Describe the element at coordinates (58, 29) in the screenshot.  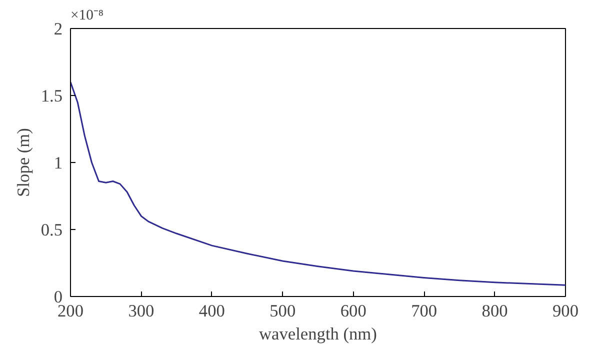
I see `y-tick-label: 2` at that location.